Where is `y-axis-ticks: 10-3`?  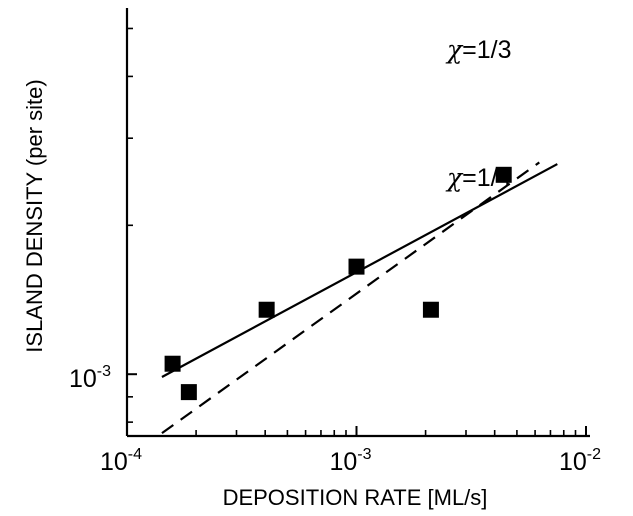
y-axis-ticks: 10-3 is located at coordinates (103, 225).